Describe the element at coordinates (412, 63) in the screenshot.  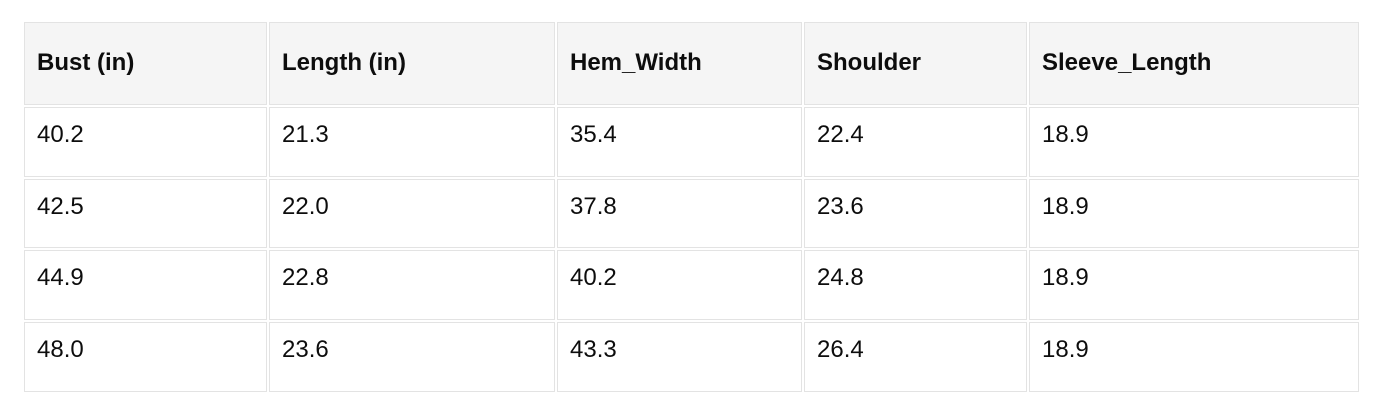
I see `column-header-length: Length (in)` at that location.